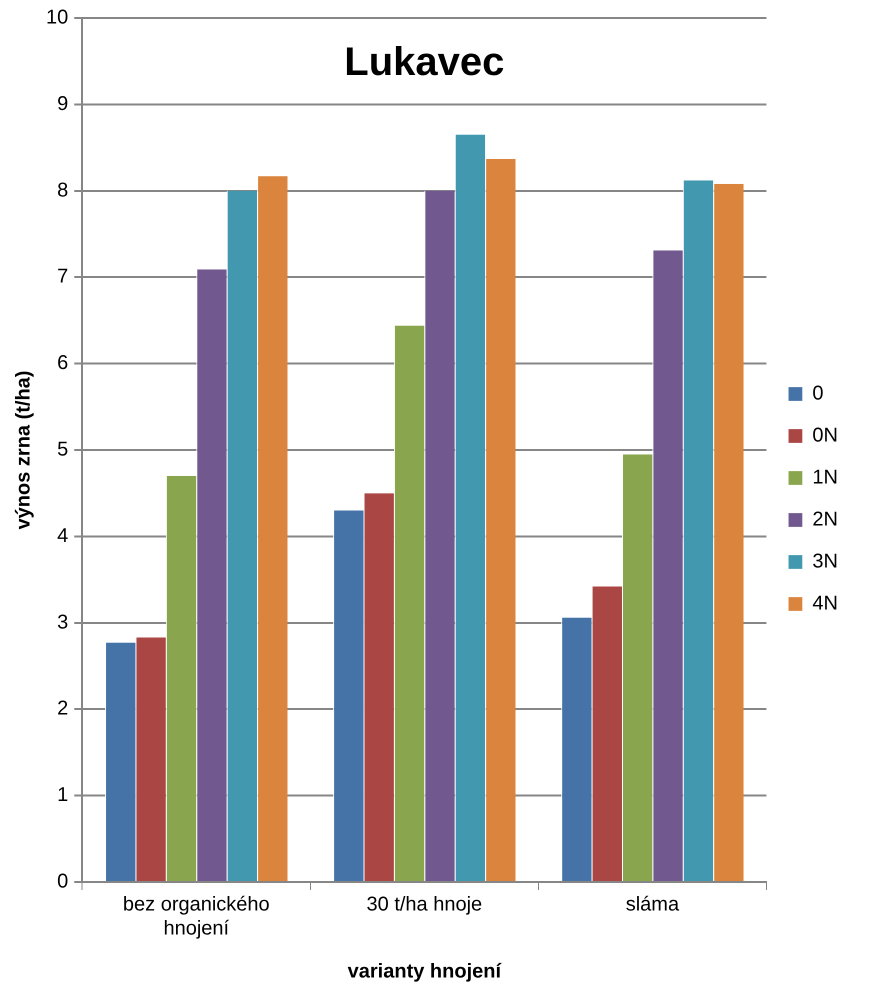  What do you see at coordinates (196, 917) in the screenshot?
I see `x-tick-label: bez organického hnojení` at bounding box center [196, 917].